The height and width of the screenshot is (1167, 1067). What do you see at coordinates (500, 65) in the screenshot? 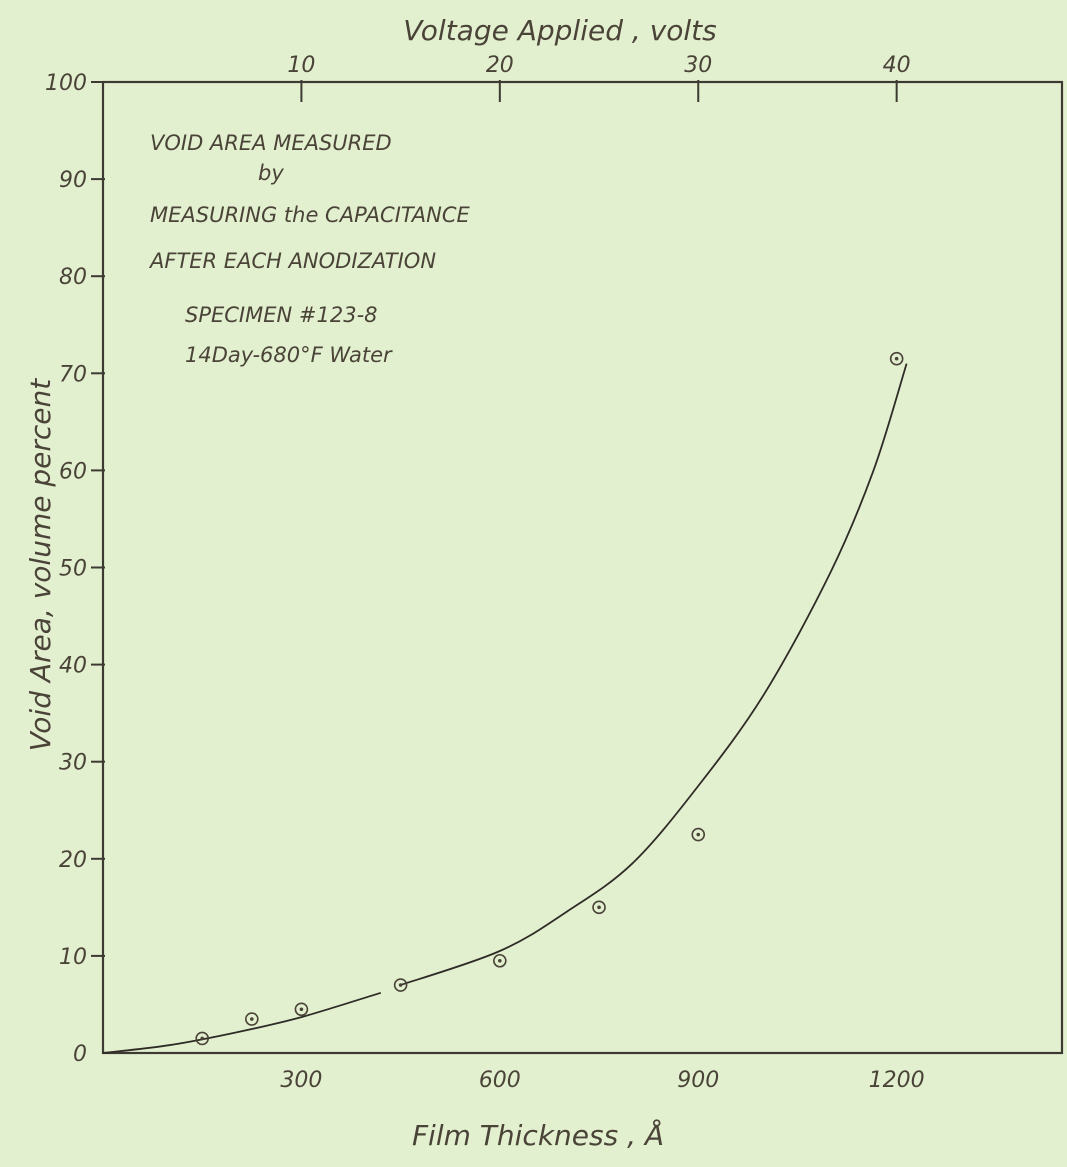
I see `top-tick-label: 20` at bounding box center [500, 65].